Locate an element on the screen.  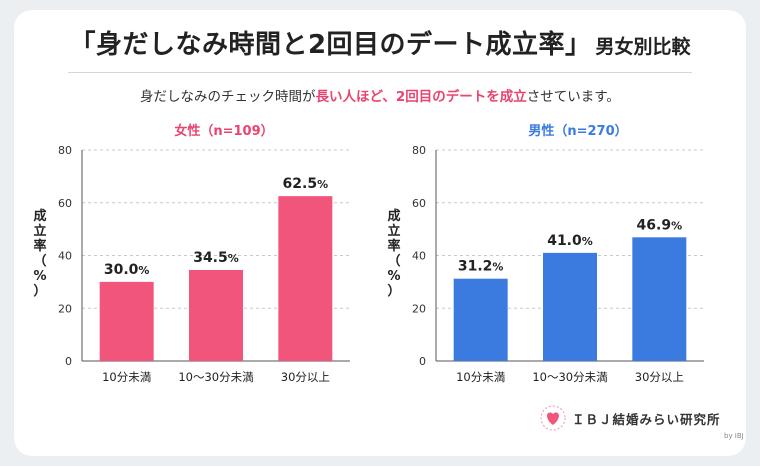
heart-icon is located at coordinates (553, 418).